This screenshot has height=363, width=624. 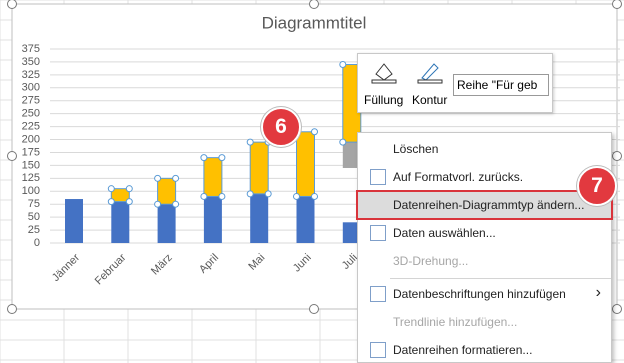 I want to click on chart-title: Diagrammtitel, so click(x=314, y=22).